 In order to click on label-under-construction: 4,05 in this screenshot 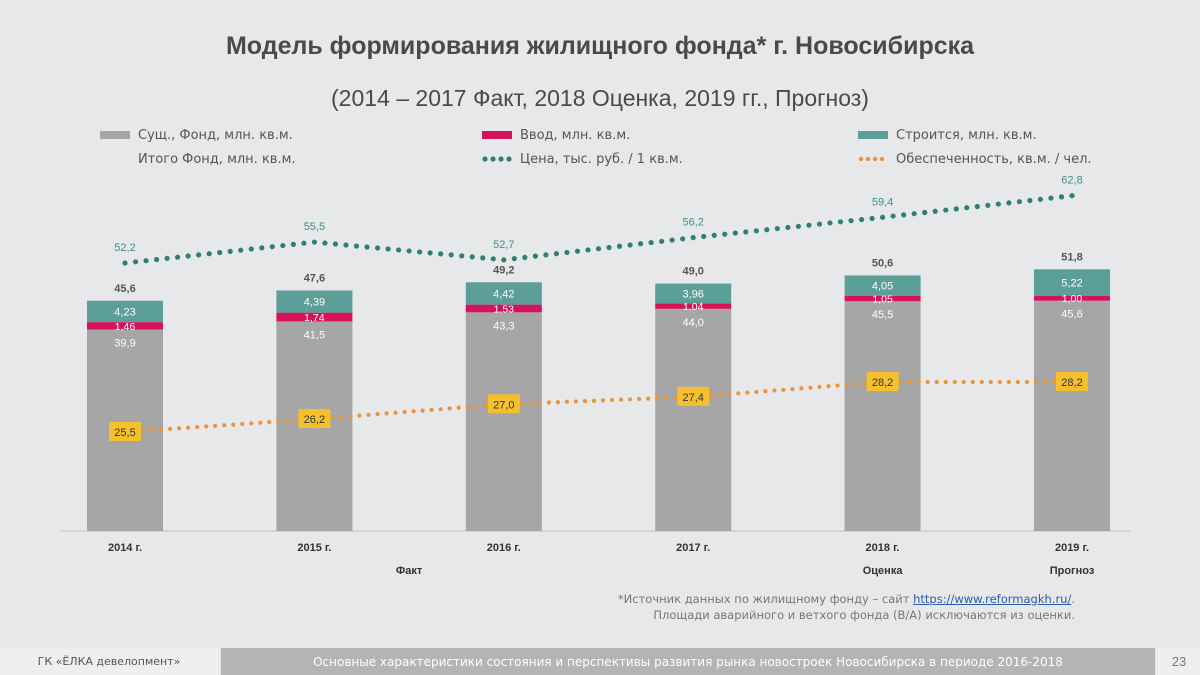, I will do `click(882, 287)`.